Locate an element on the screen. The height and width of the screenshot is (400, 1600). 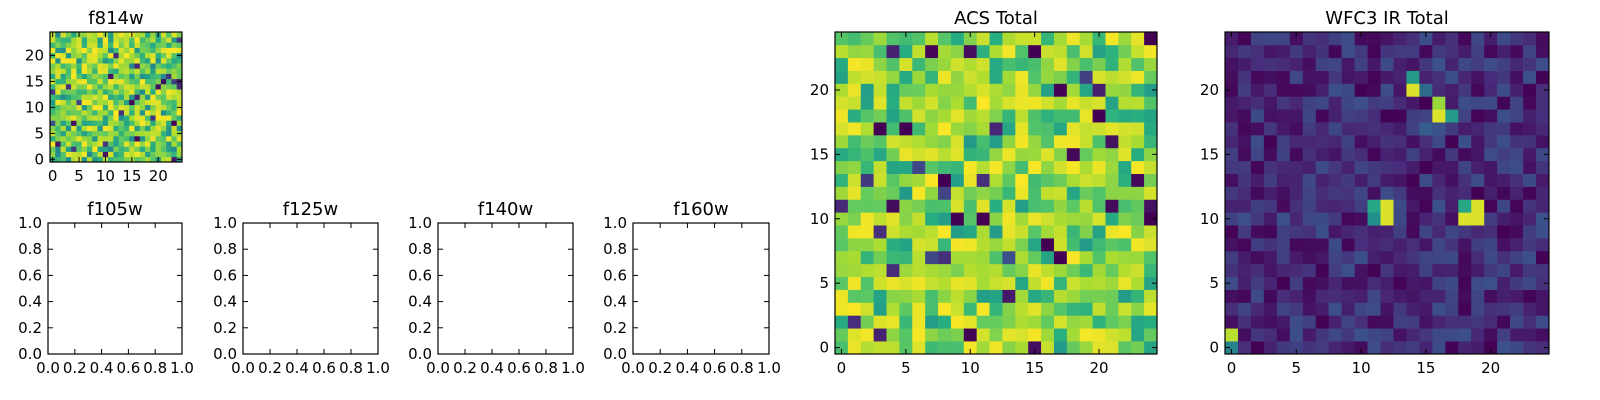
x-tick-label: 0.0 is located at coordinates (243, 368).